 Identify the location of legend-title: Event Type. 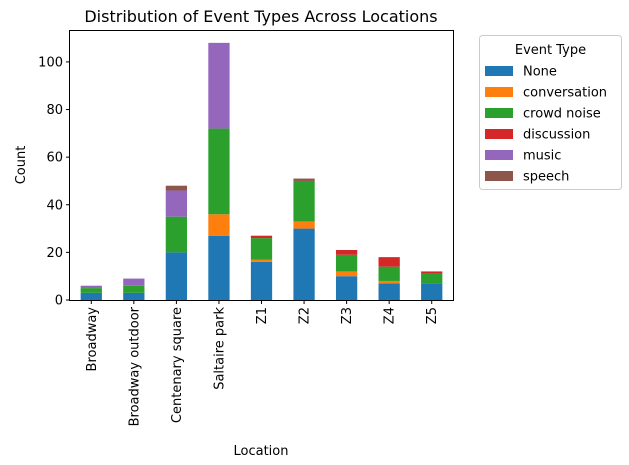
(550, 50).